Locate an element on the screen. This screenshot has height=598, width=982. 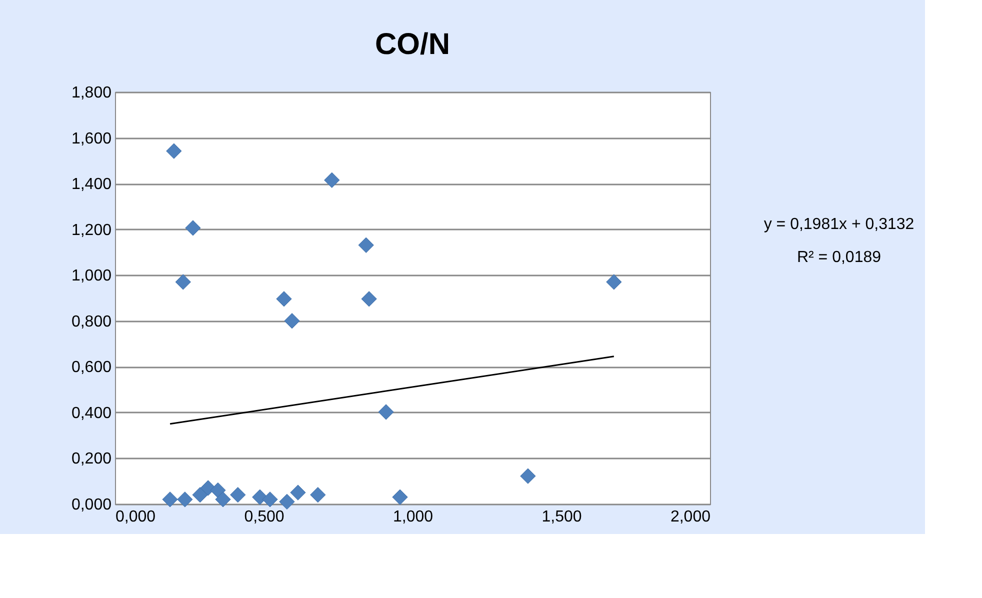
text: R² = 0,0189 is located at coordinates (839, 257).